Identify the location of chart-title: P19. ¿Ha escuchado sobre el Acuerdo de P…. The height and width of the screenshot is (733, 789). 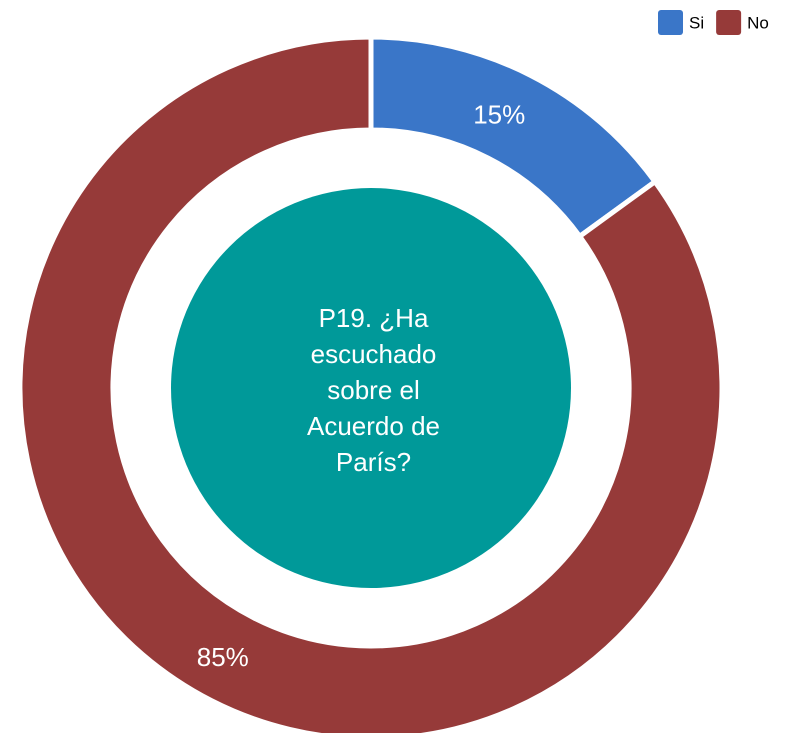
(373, 390).